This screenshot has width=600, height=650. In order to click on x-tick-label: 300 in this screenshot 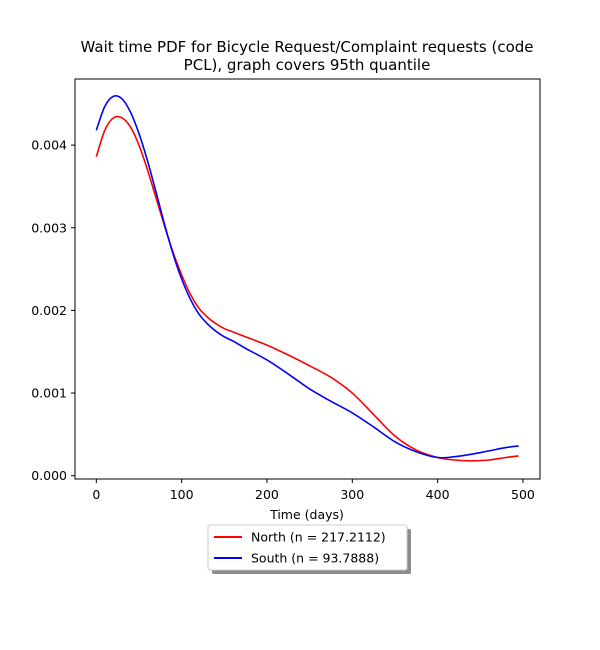, I will do `click(352, 494)`.